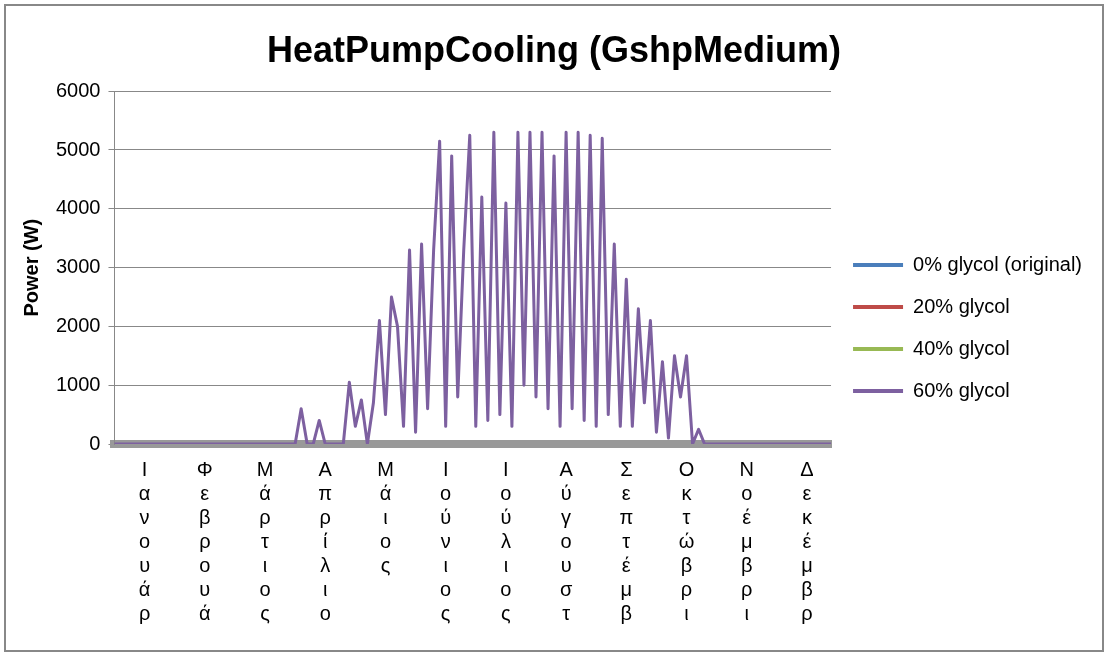 Image resolution: width=1110 pixels, height=657 pixels. Describe the element at coordinates (566, 540) in the screenshot. I see `x-tick-label: Αύγουστ` at that location.